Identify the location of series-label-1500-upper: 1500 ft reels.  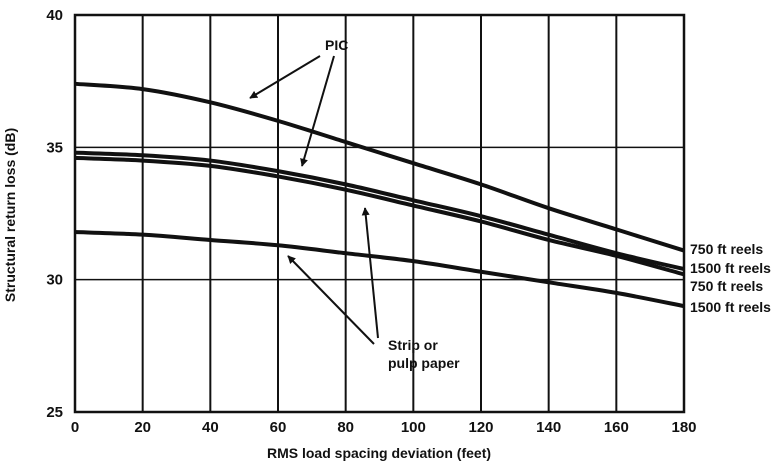
(730, 268).